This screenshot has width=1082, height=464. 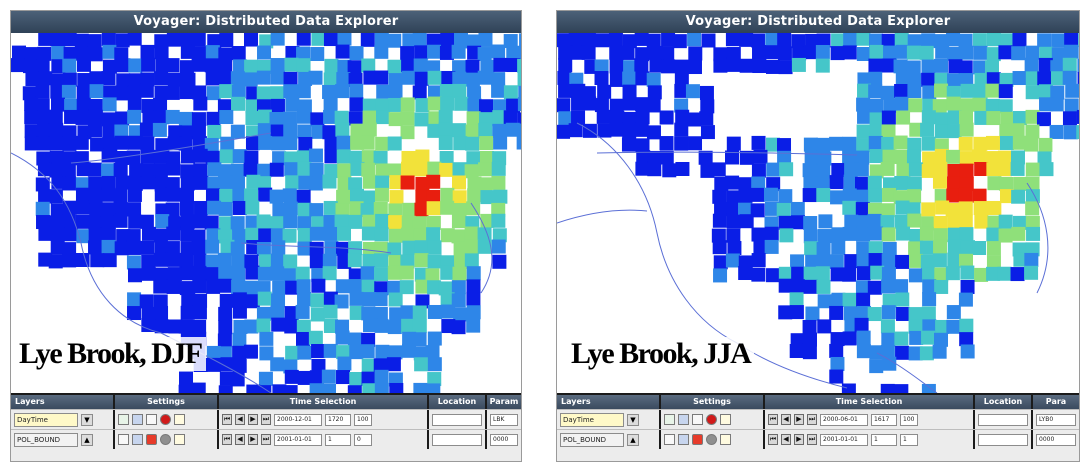 I want to click on map-caption: Lye Brook, DJF, so click(x=110, y=354).